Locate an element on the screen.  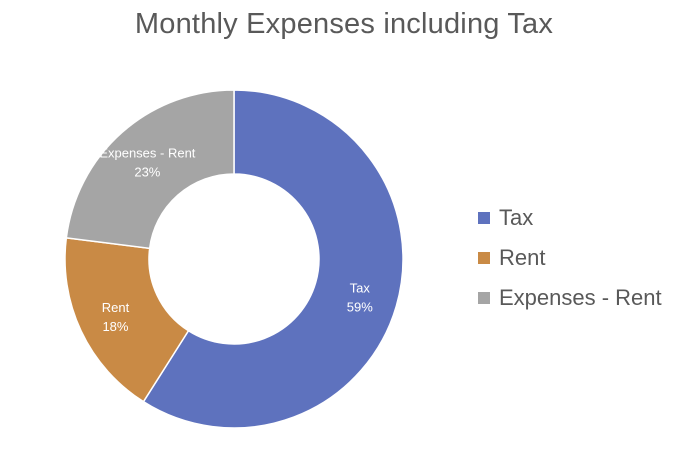
legend-item-rent: Rent is located at coordinates (570, 258).